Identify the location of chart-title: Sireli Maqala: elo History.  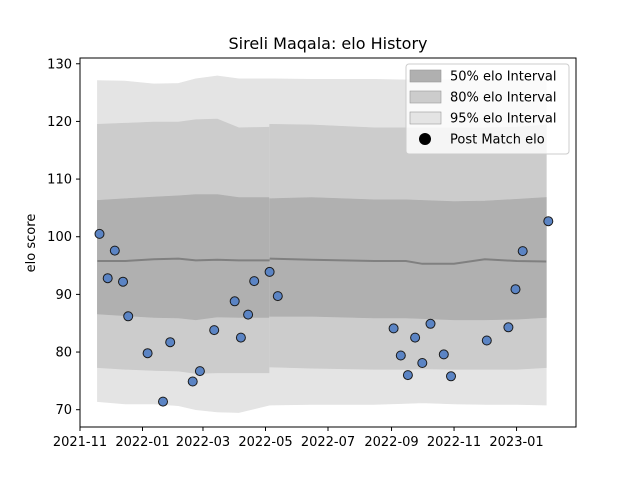
(327, 43).